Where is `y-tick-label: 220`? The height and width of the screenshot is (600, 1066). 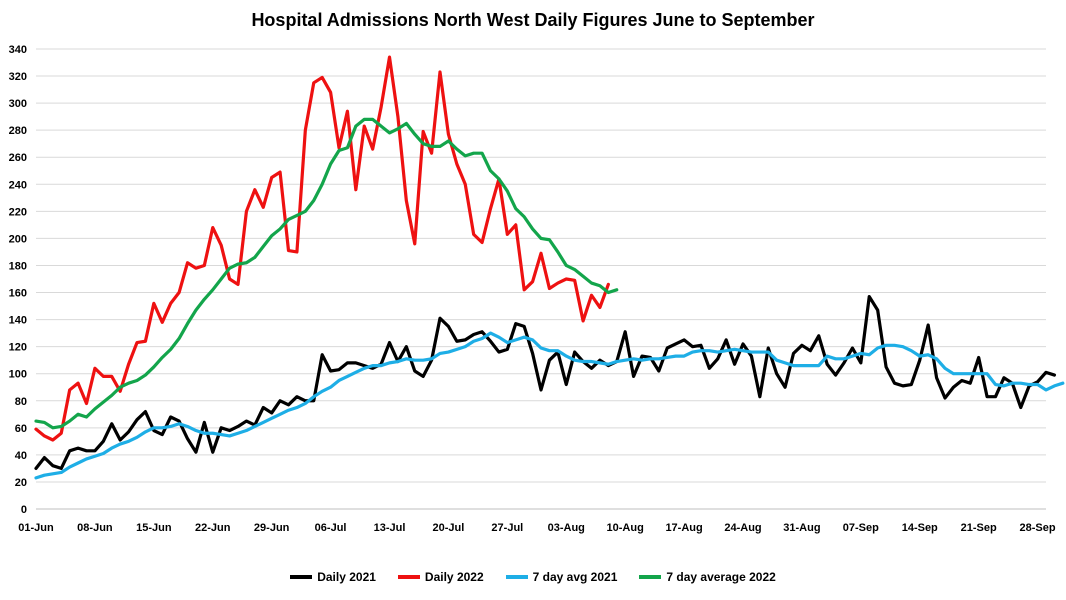
y-tick-label: 220 is located at coordinates (18, 212).